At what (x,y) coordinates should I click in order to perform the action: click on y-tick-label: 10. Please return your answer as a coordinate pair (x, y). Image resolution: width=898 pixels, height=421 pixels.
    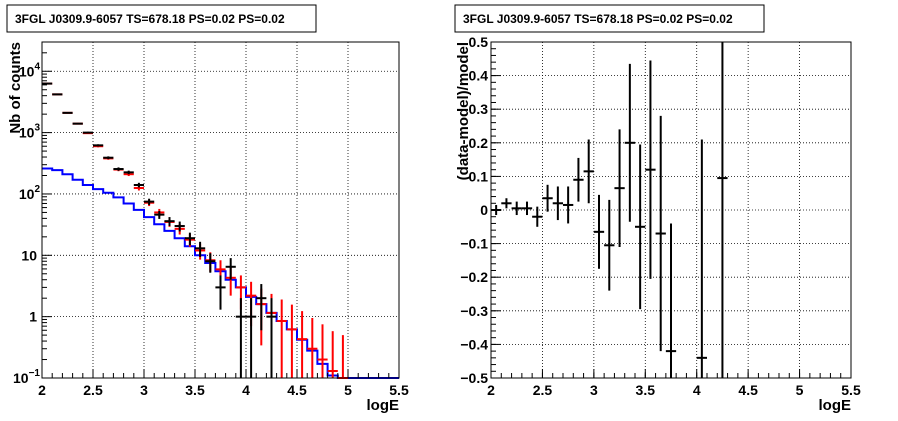
    Looking at the image, I should click on (29, 255).